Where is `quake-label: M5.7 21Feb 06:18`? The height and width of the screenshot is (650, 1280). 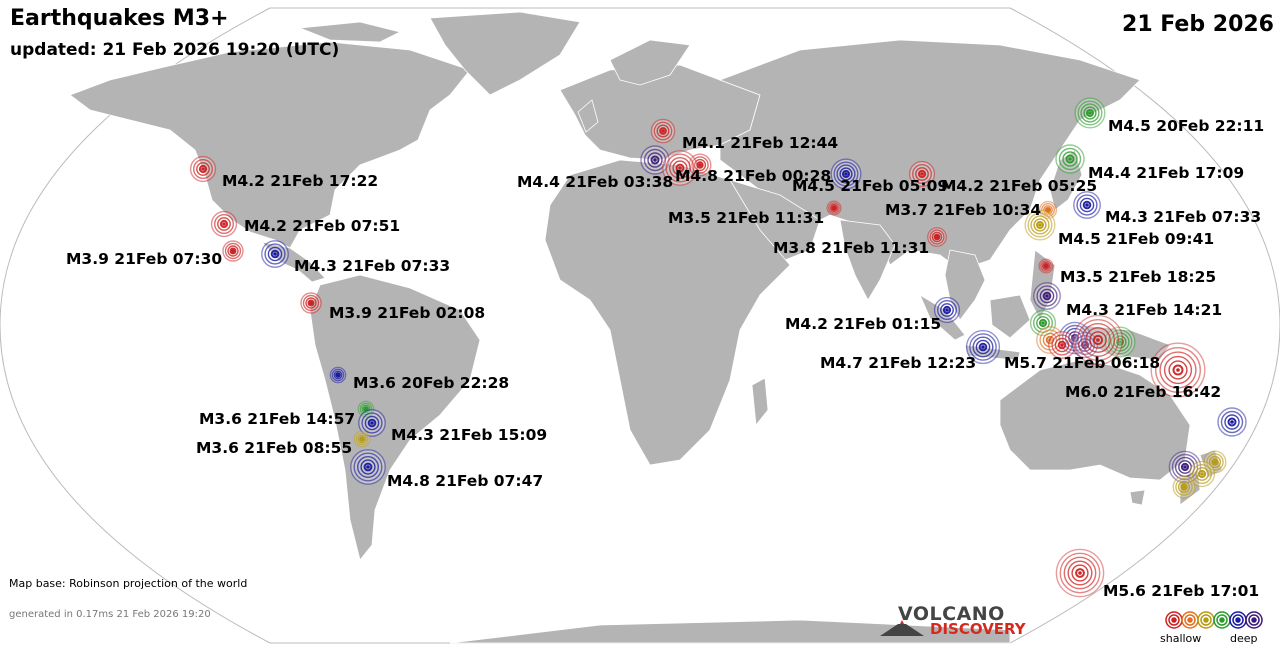
quake-label: M5.7 21Feb 06:18 is located at coordinates (1082, 363).